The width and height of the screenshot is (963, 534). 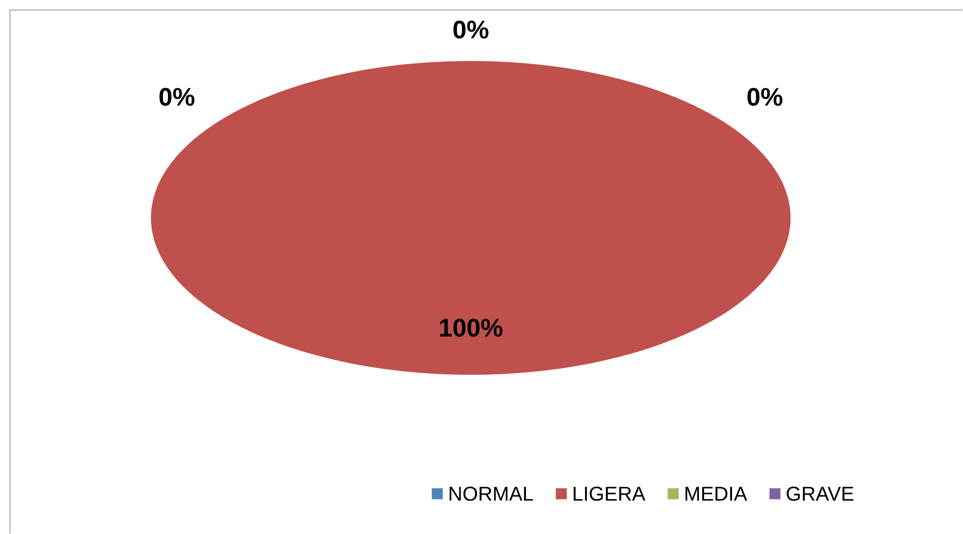 What do you see at coordinates (610, 493) in the screenshot?
I see `legend-label: LIGERA` at bounding box center [610, 493].